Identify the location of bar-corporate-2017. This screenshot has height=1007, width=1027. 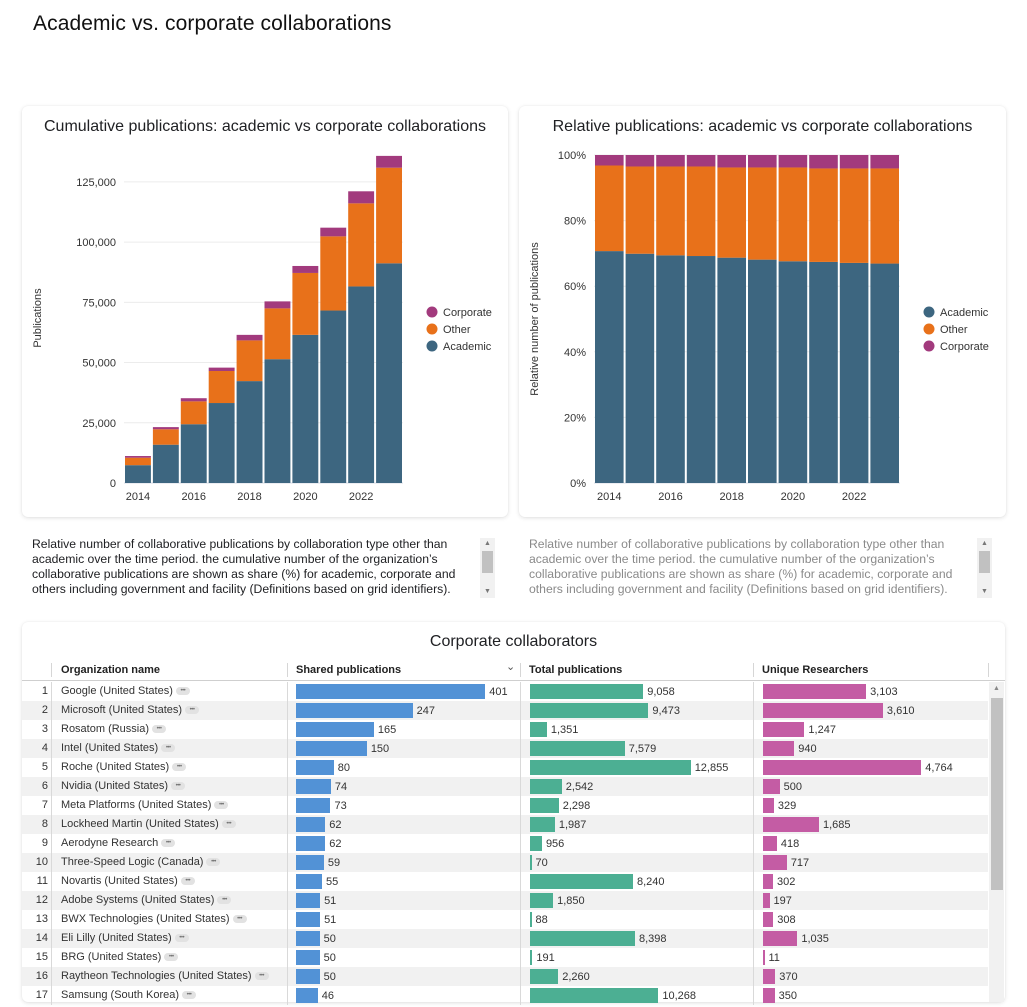
(701, 161).